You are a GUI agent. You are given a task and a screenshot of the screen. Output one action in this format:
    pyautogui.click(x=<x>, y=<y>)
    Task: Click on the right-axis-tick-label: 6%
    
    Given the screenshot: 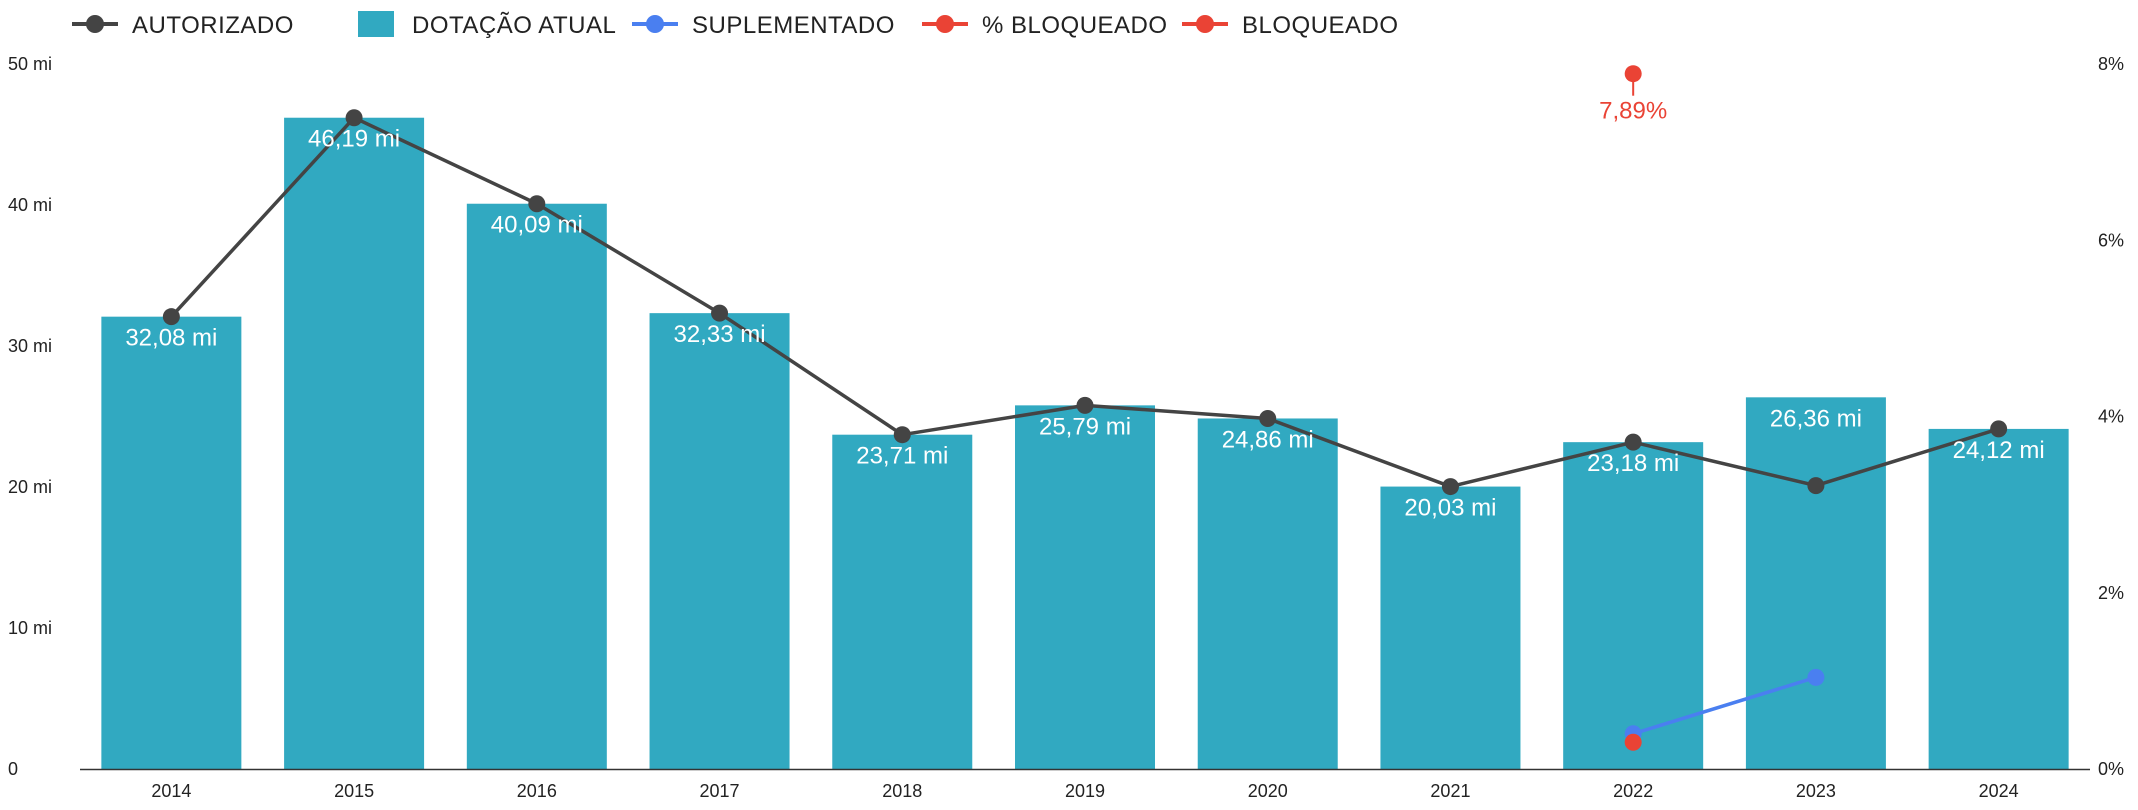 What is the action you would take?
    pyautogui.click(x=2111, y=240)
    